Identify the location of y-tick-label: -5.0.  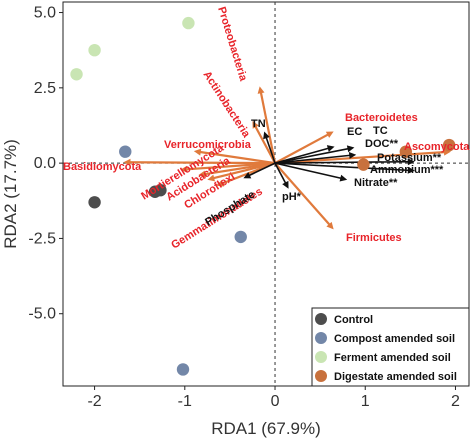
(42, 314).